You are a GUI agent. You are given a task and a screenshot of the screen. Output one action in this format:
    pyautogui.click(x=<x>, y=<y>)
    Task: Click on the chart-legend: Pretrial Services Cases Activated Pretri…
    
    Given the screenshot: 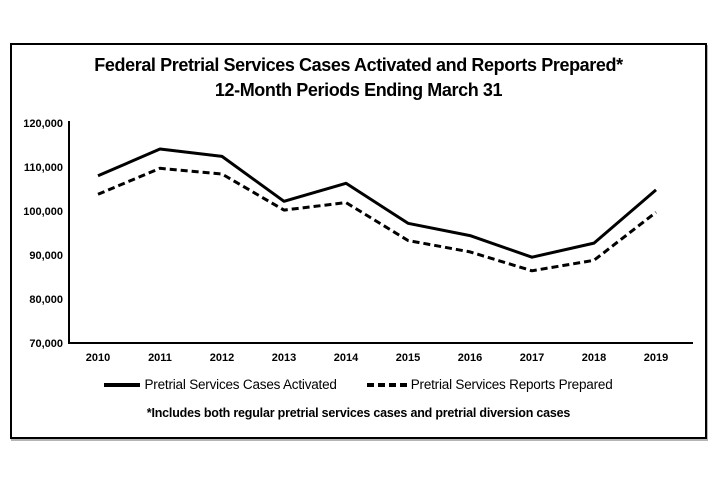 What is the action you would take?
    pyautogui.click(x=358, y=384)
    